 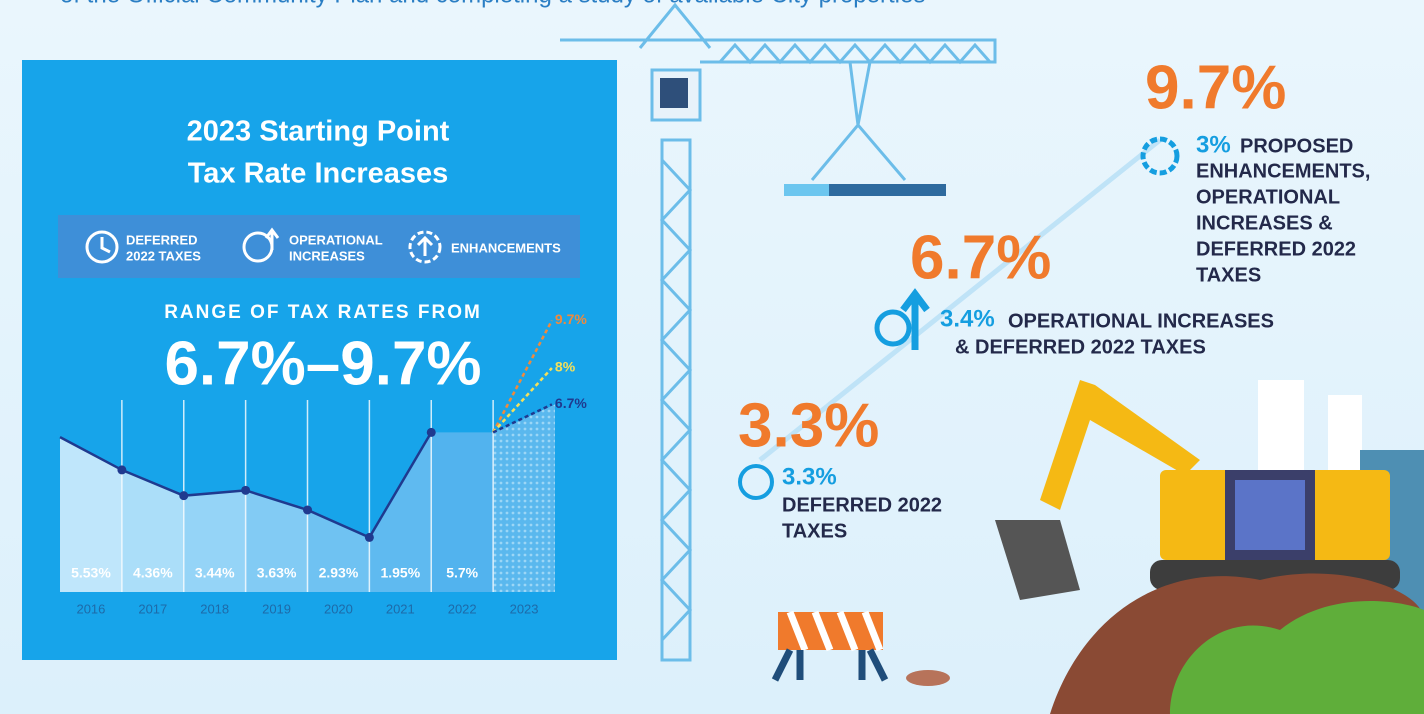 I want to click on x-tick-label: 2016, so click(x=90, y=608).